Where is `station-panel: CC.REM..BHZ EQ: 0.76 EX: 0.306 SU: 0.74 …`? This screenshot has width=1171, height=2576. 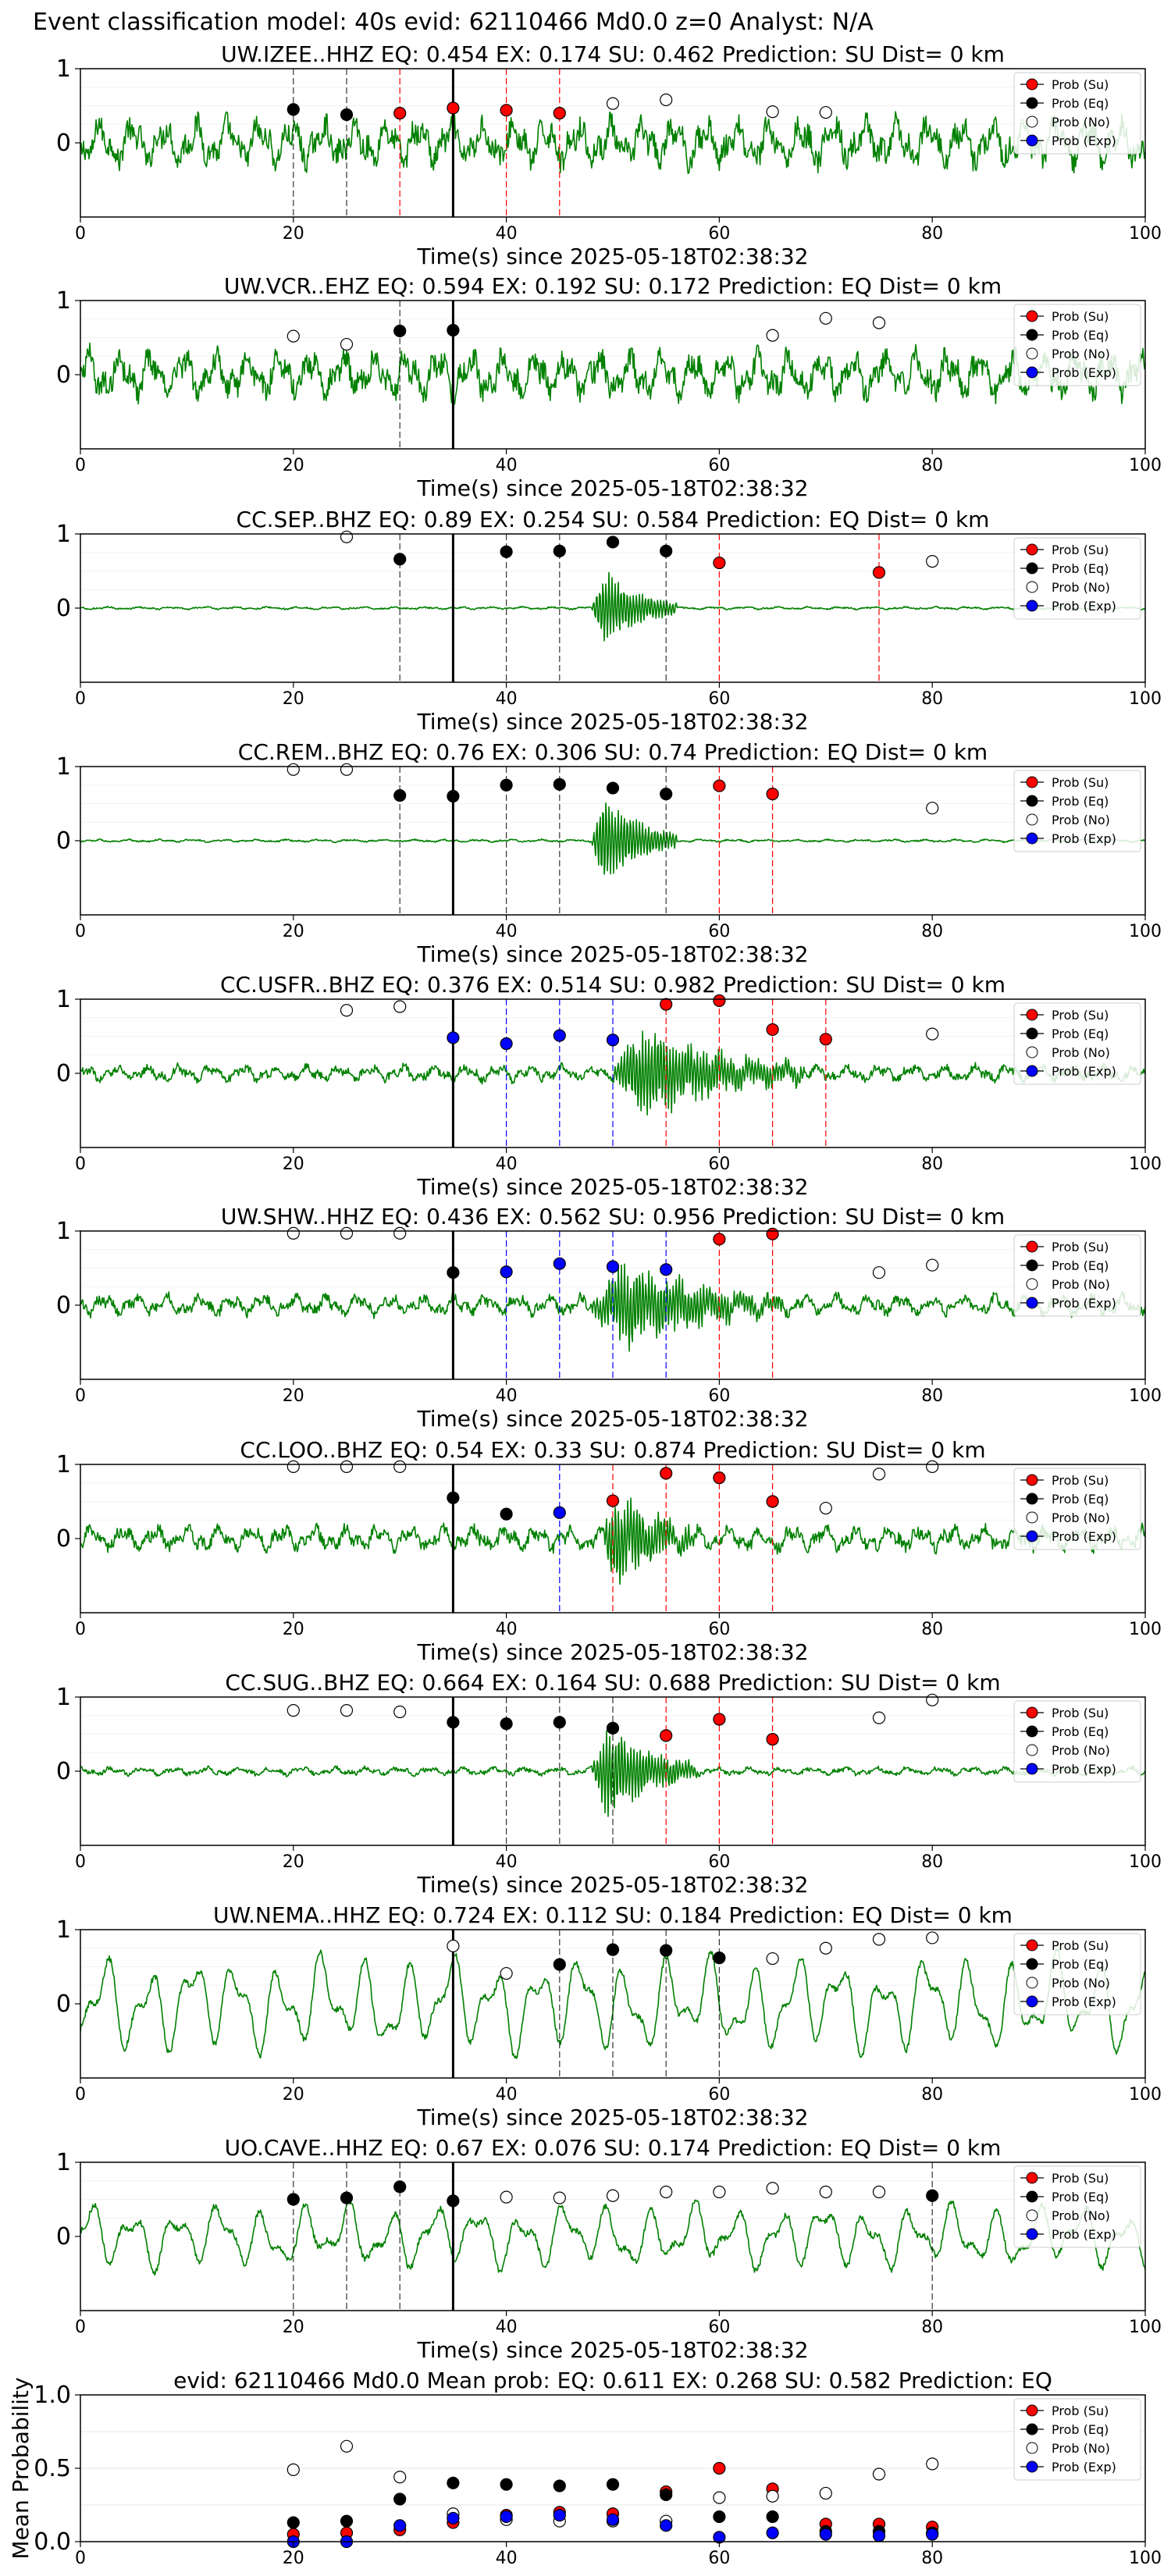 station-panel: CC.REM..BHZ EQ: 0.76 EX: 0.306 SU: 0.74 … is located at coordinates (609, 853).